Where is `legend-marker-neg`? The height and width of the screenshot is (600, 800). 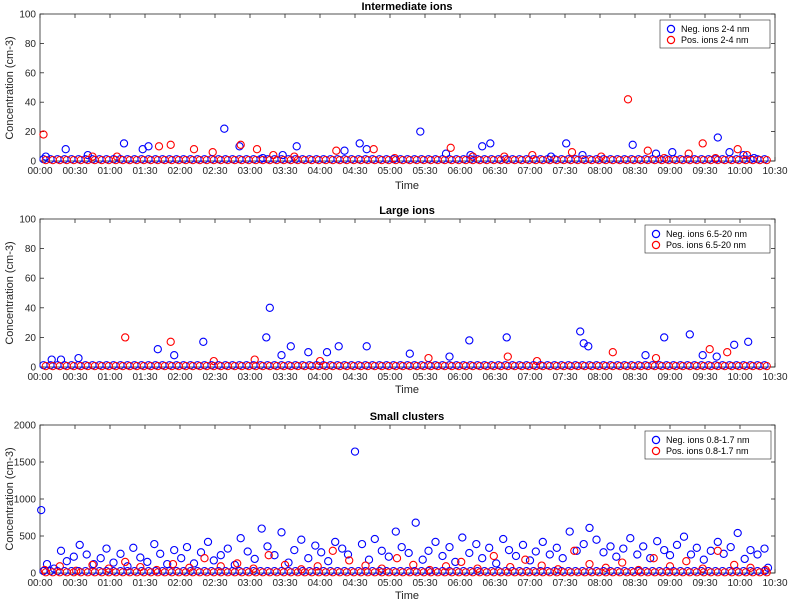
legend-marker-neg is located at coordinates (656, 234).